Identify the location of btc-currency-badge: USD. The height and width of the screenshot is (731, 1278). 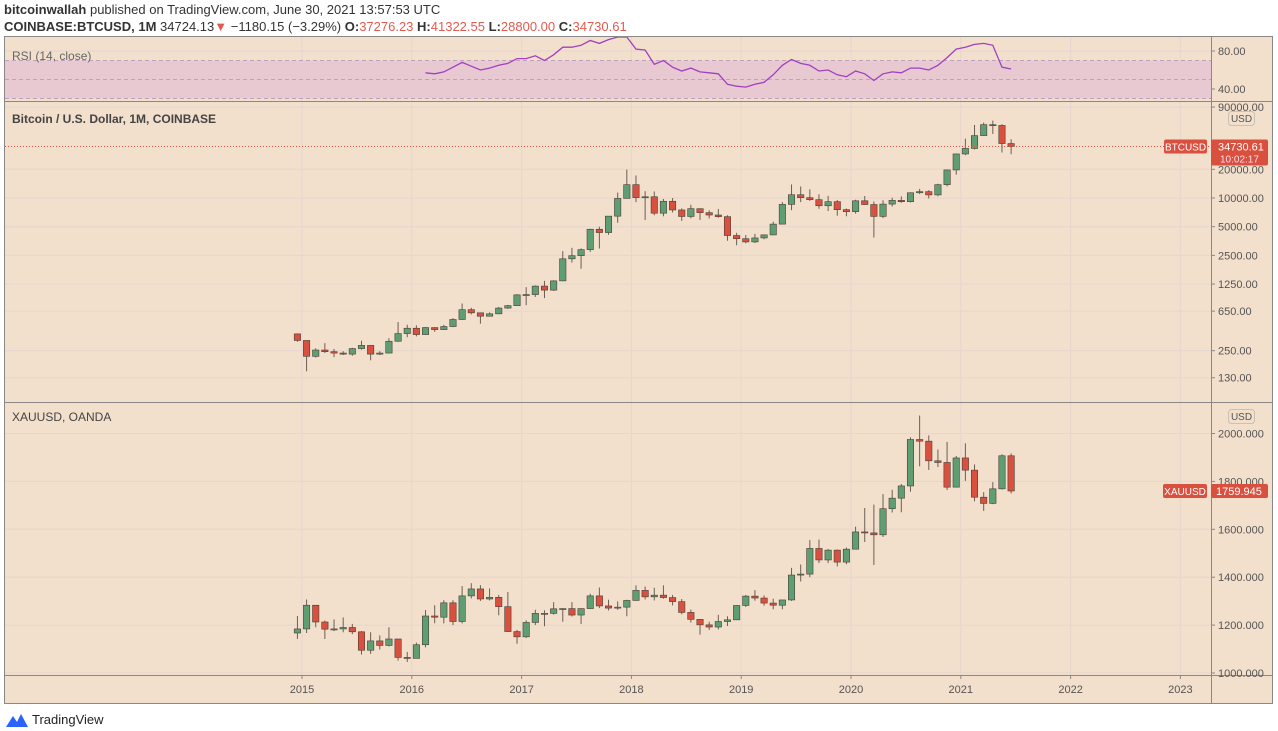
(1241, 118).